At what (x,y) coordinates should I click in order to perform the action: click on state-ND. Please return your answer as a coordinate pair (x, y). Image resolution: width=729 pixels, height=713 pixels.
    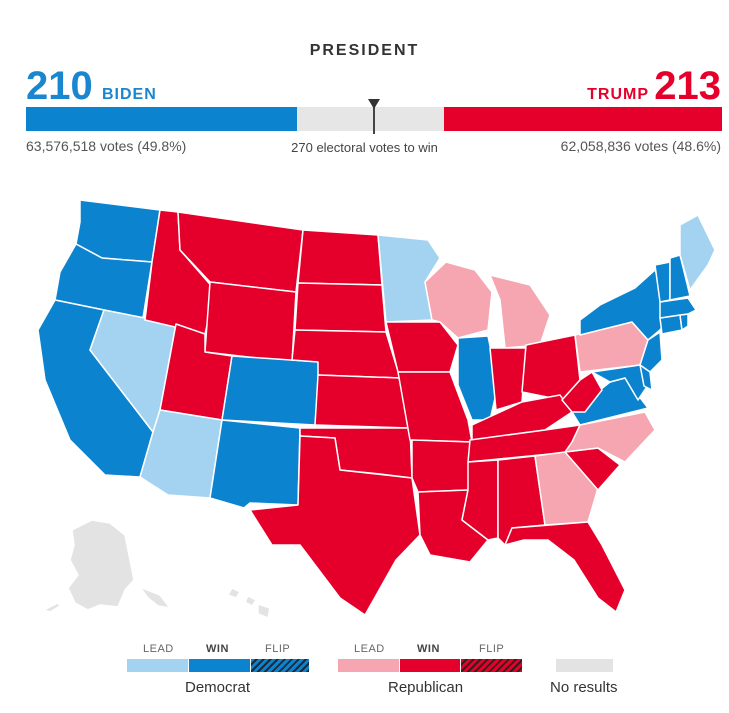
    Looking at the image, I should click on (340, 257).